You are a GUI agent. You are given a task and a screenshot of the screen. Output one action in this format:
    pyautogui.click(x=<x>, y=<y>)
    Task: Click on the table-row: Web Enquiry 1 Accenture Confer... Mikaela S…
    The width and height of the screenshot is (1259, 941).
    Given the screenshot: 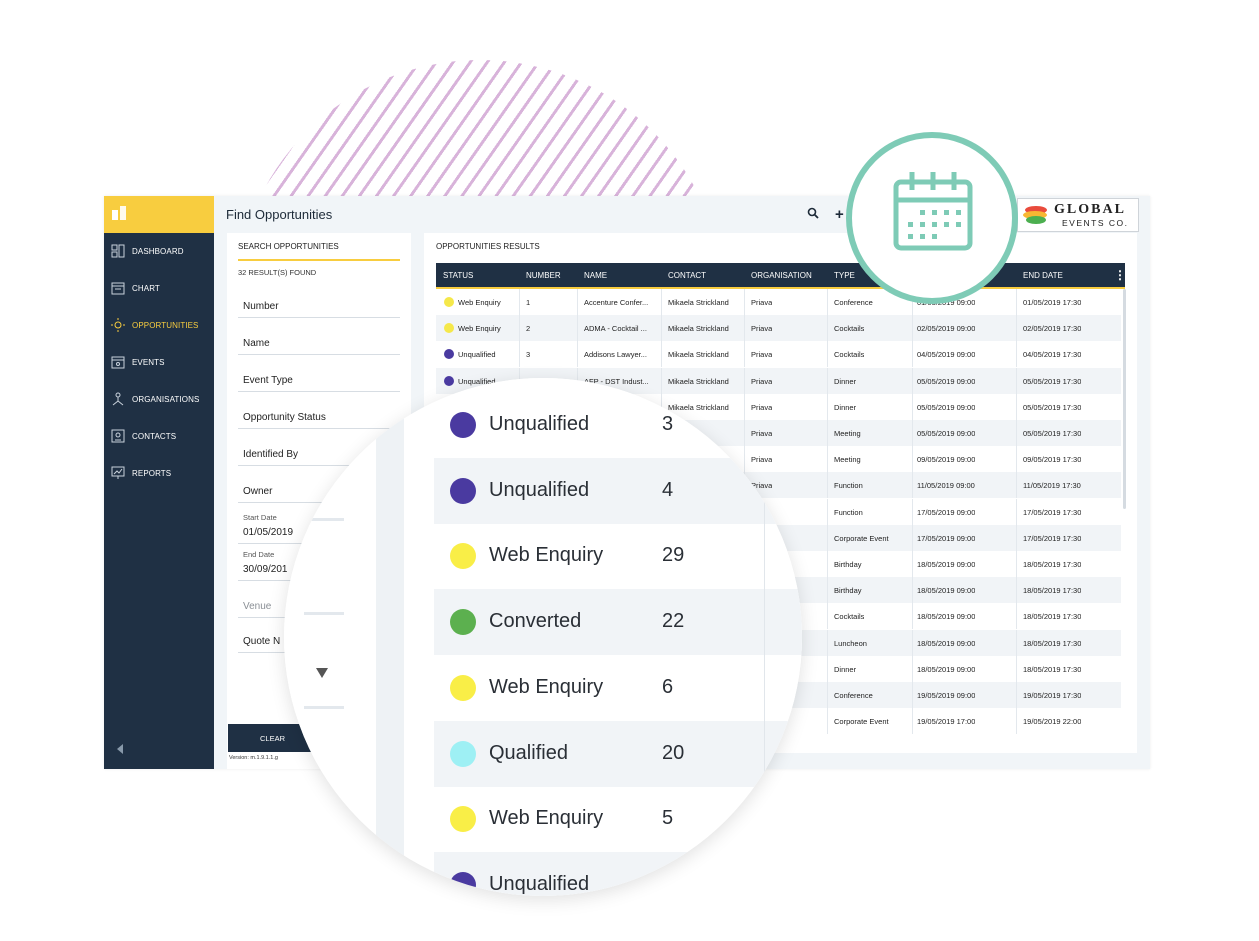 What is the action you would take?
    pyautogui.click(x=778, y=302)
    